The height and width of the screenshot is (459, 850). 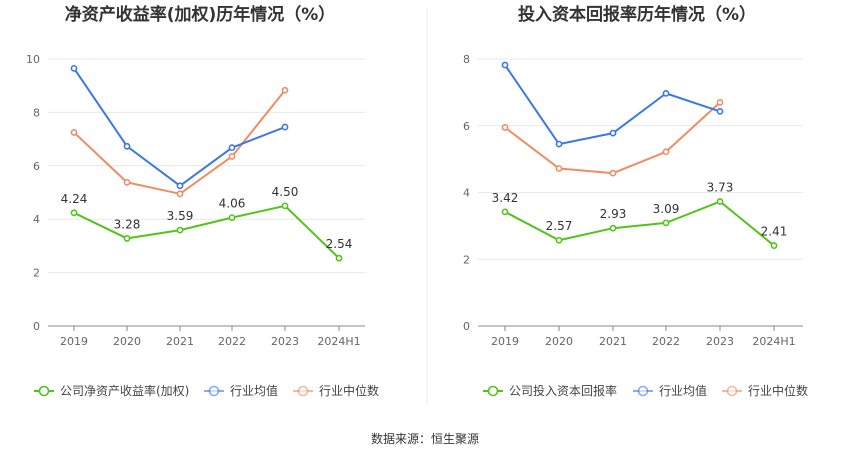 What do you see at coordinates (124, 390) in the screenshot?
I see `company-legend-label: 公司净资产收益率(加权)` at bounding box center [124, 390].